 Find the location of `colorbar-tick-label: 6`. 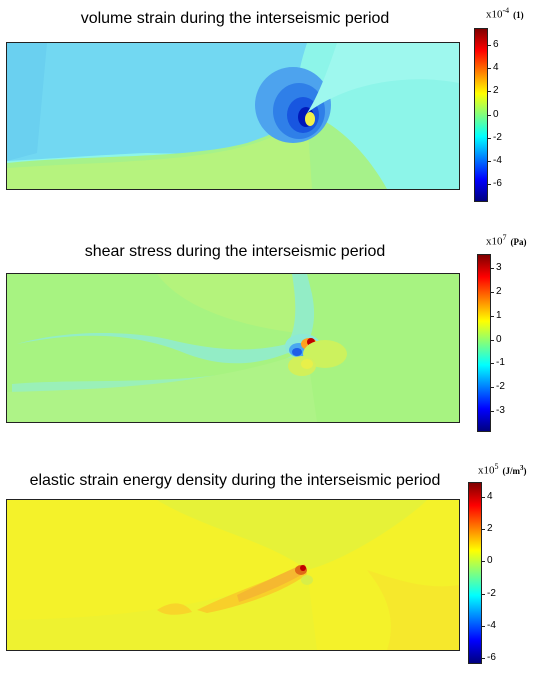

colorbar-tick-label: 6 is located at coordinates (496, 44).